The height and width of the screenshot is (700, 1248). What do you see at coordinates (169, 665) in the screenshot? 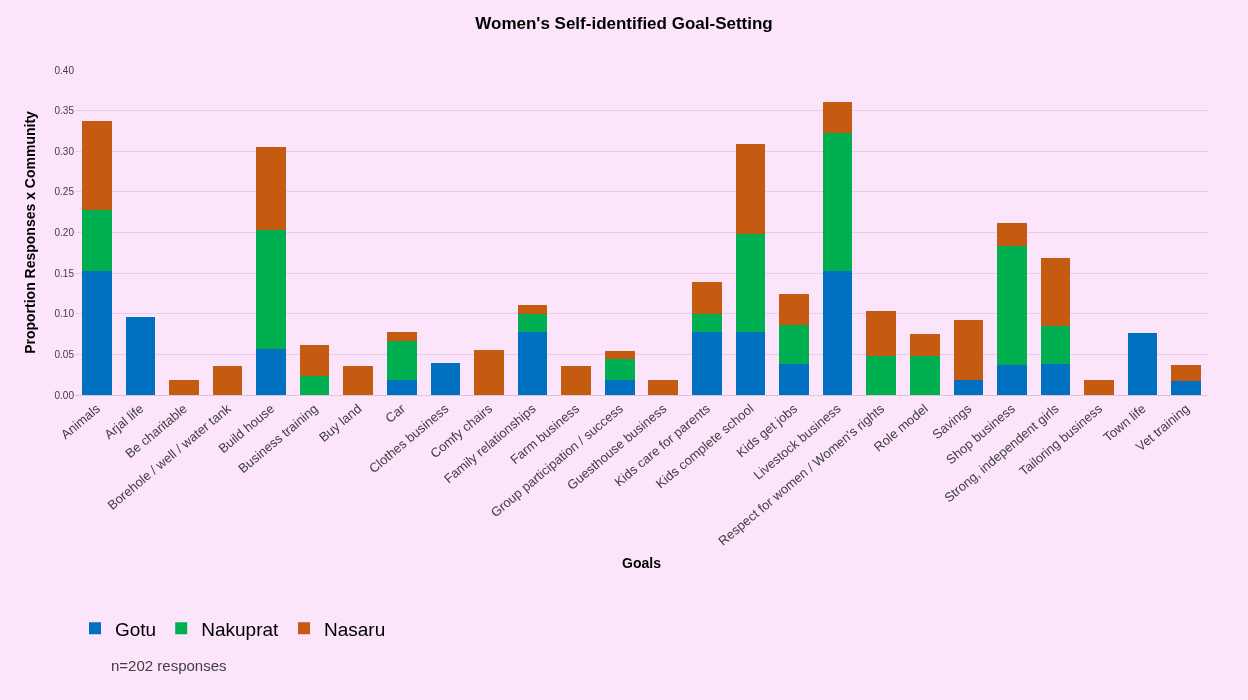
I see `text: n=202 responses` at bounding box center [169, 665].